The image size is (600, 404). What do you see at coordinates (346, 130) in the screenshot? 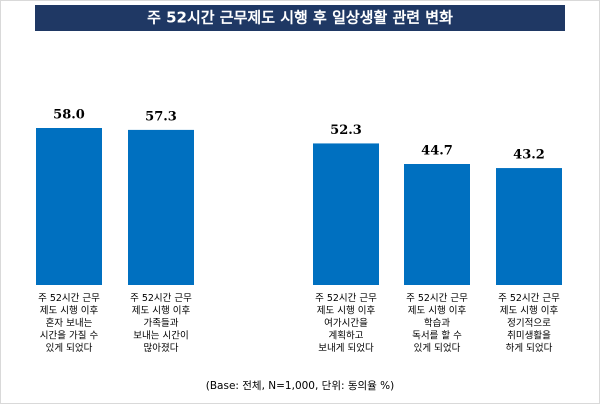
I see `value-label: 52.3` at bounding box center [346, 130].